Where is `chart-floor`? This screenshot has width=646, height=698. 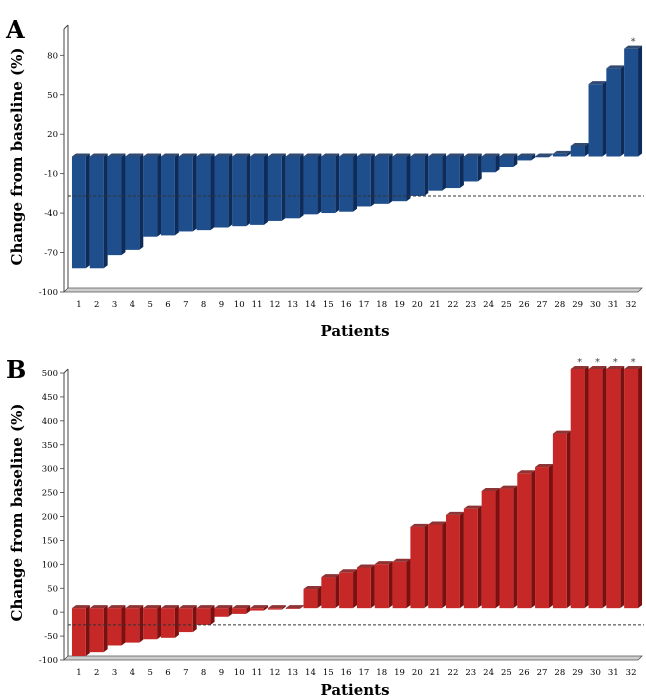 chart-floor is located at coordinates (353, 658).